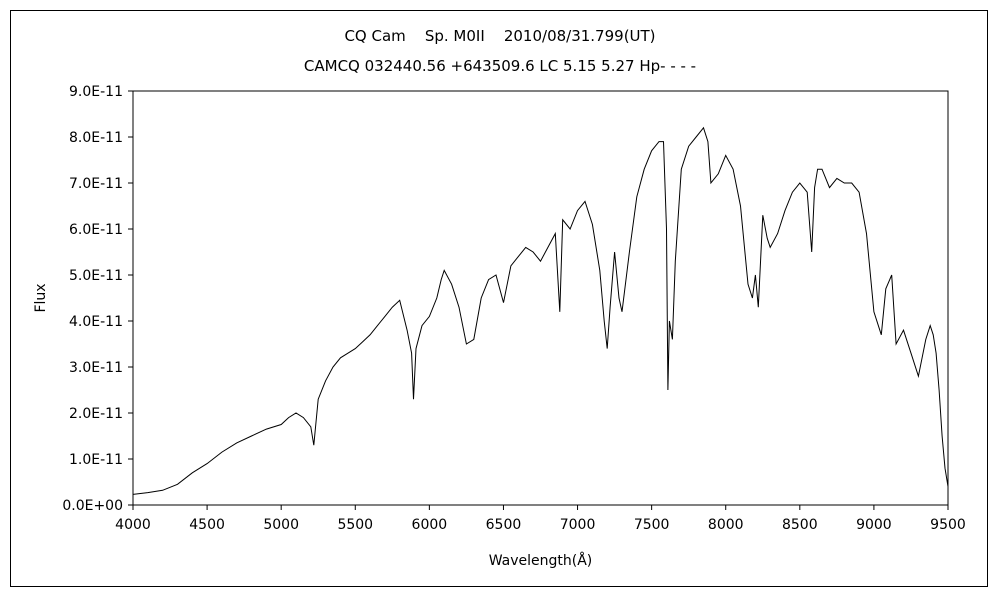  What do you see at coordinates (96, 230) in the screenshot?
I see `y-tick-label: 6.0E-11` at bounding box center [96, 230].